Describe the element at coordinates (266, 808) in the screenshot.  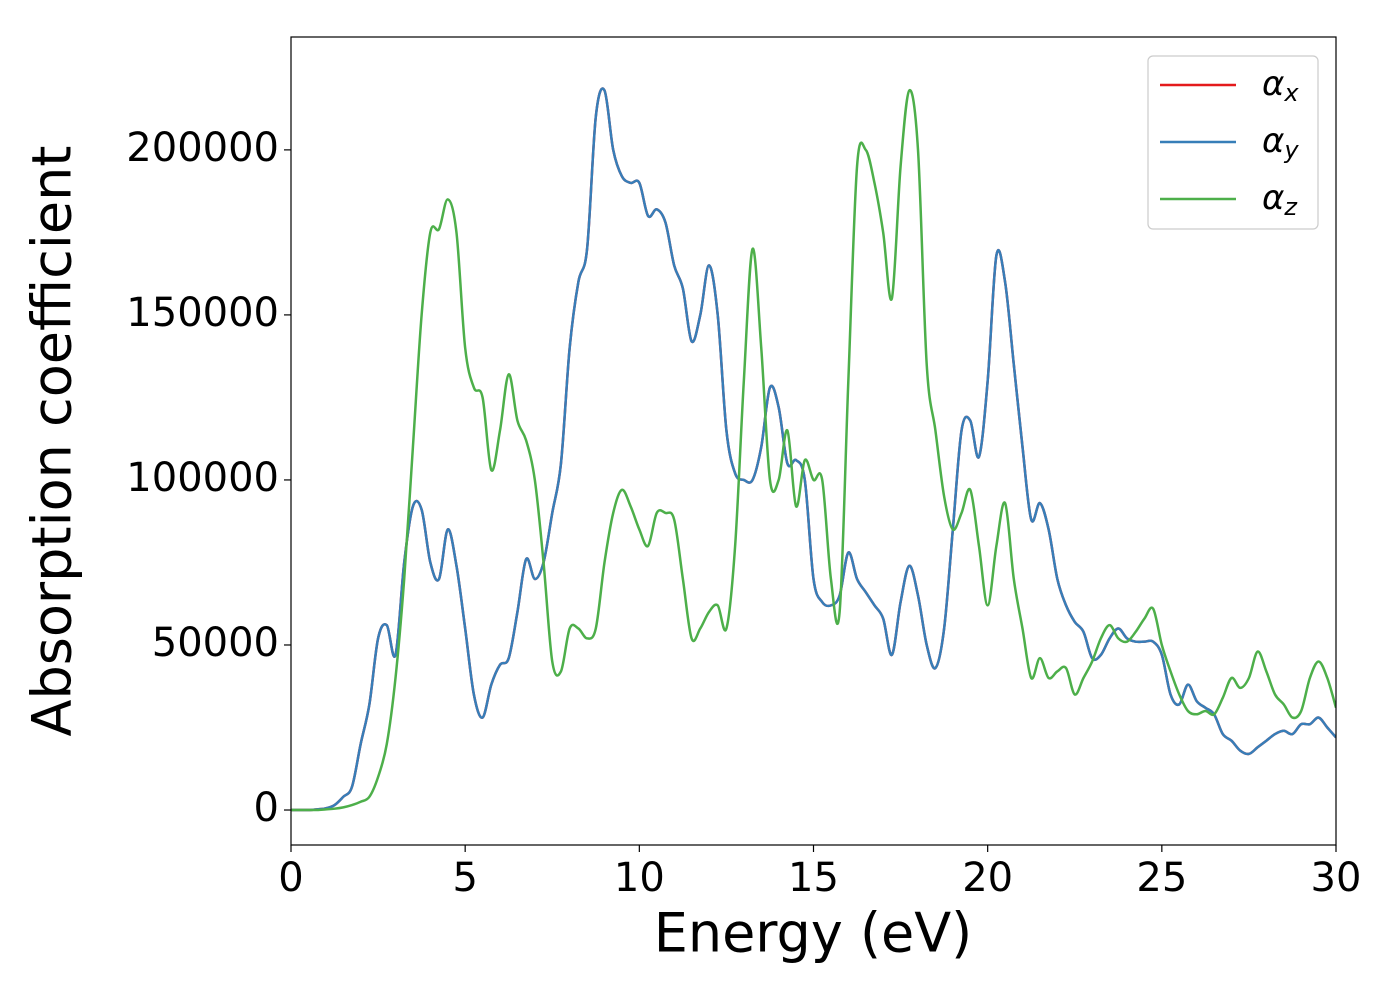
I see `y-tick-label: 0` at that location.